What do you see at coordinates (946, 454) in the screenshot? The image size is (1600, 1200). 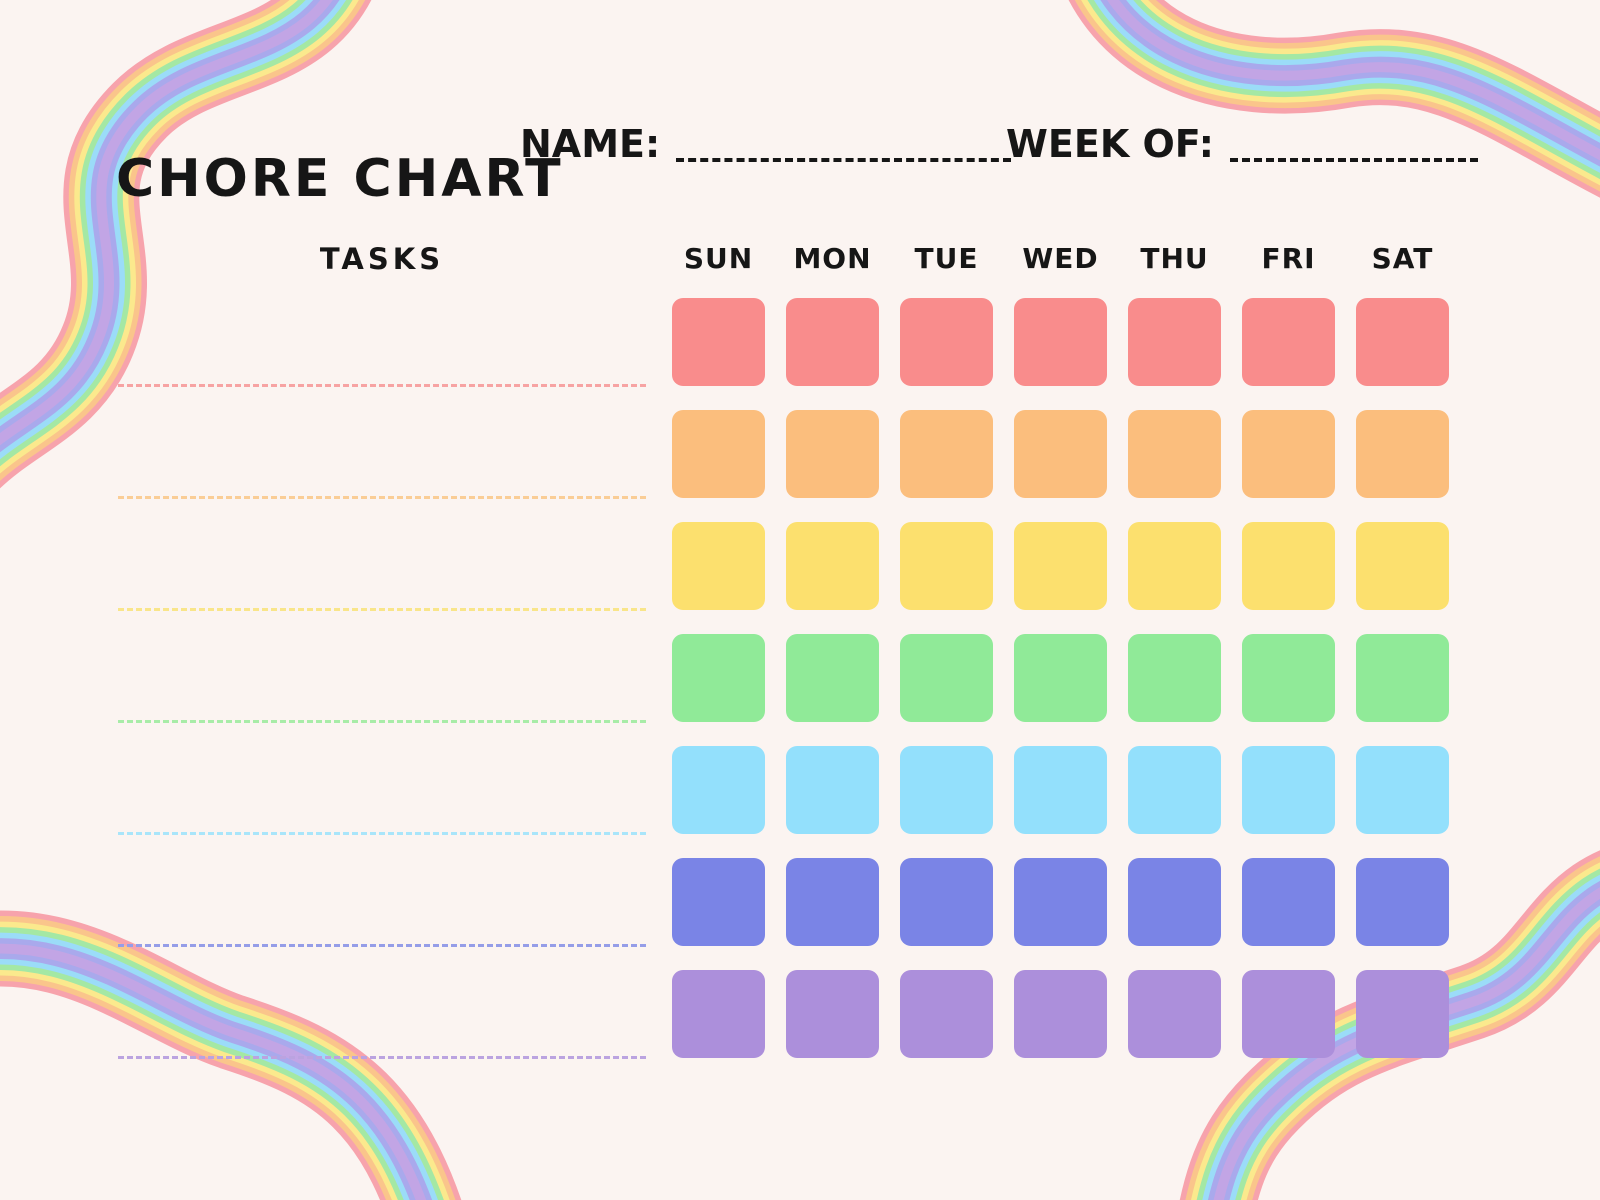 I see `chore-cell-orange-tue` at bounding box center [946, 454].